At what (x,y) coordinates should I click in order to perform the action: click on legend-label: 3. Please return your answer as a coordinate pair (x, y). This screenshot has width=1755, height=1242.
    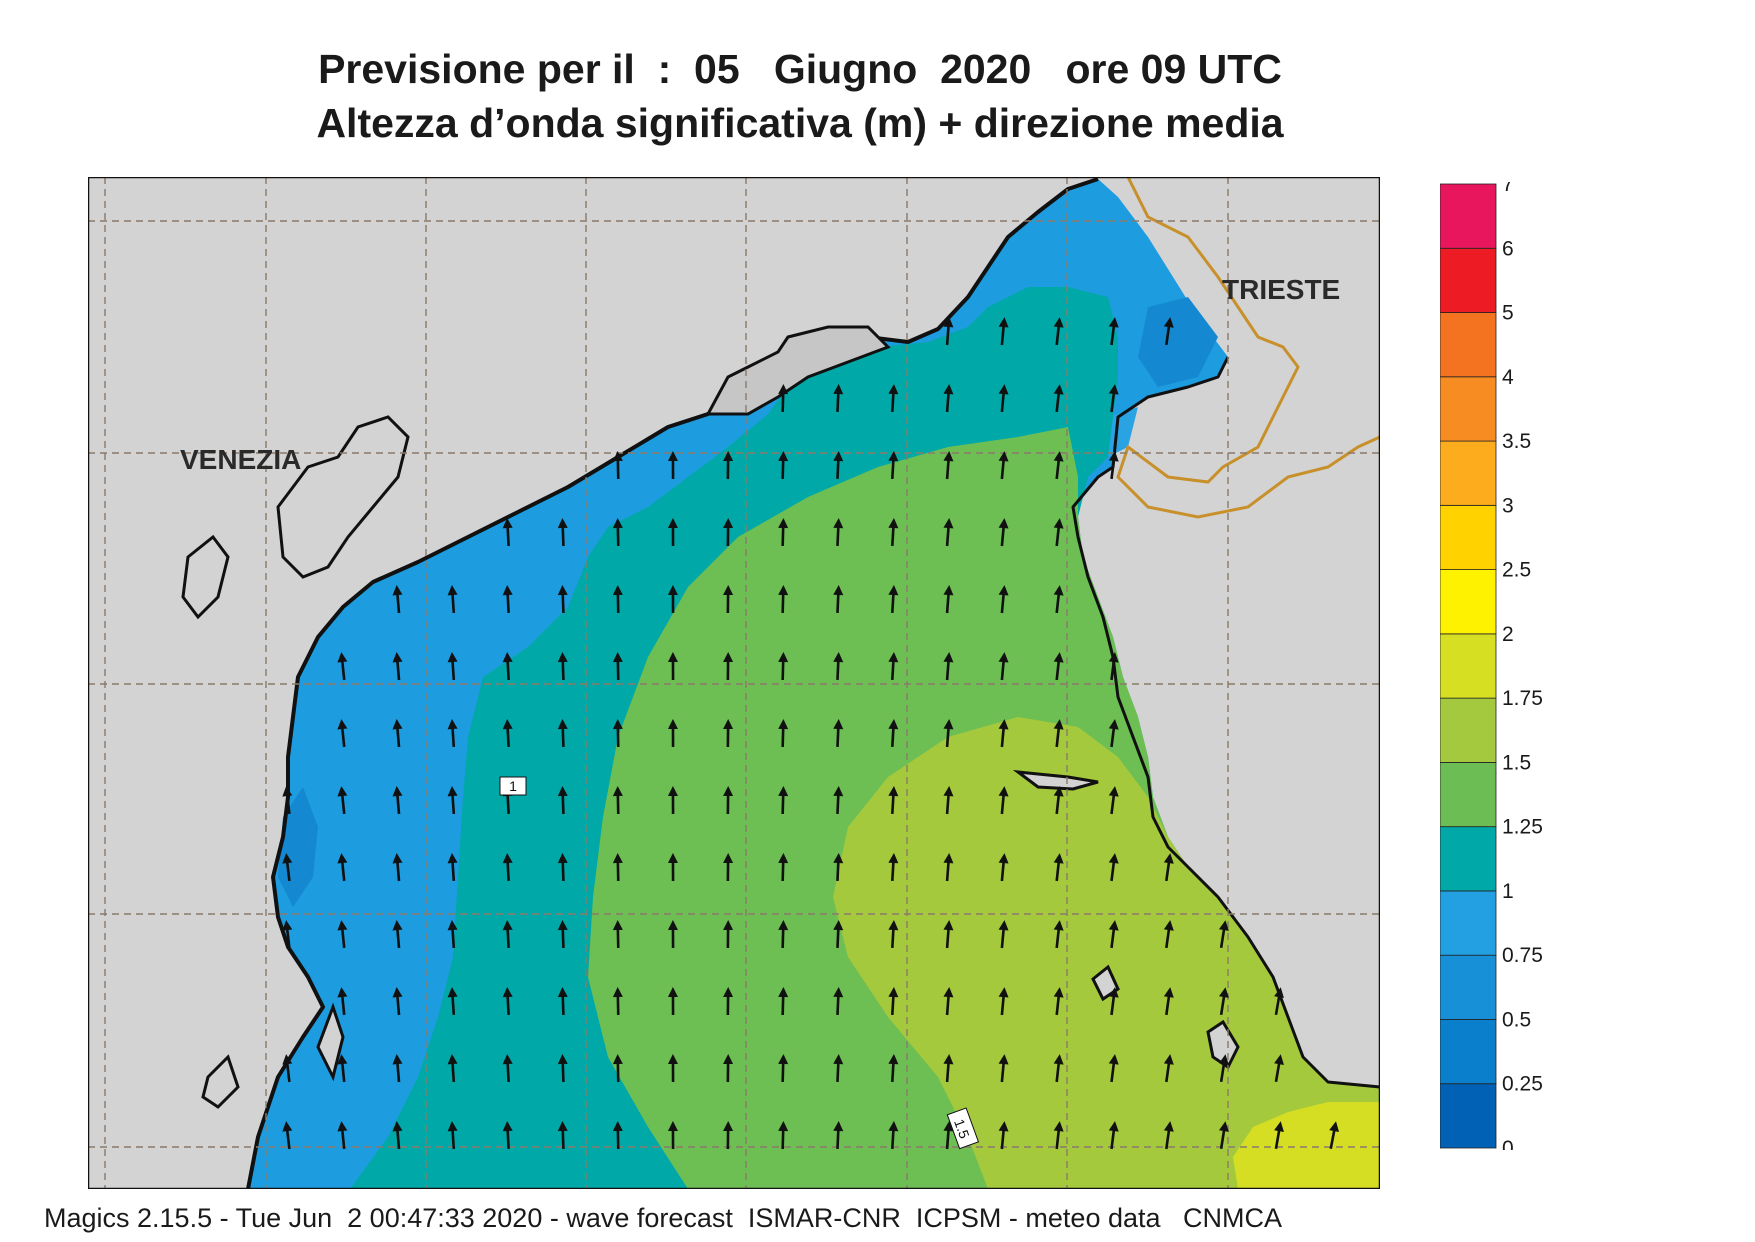
    Looking at the image, I should click on (1508, 505).